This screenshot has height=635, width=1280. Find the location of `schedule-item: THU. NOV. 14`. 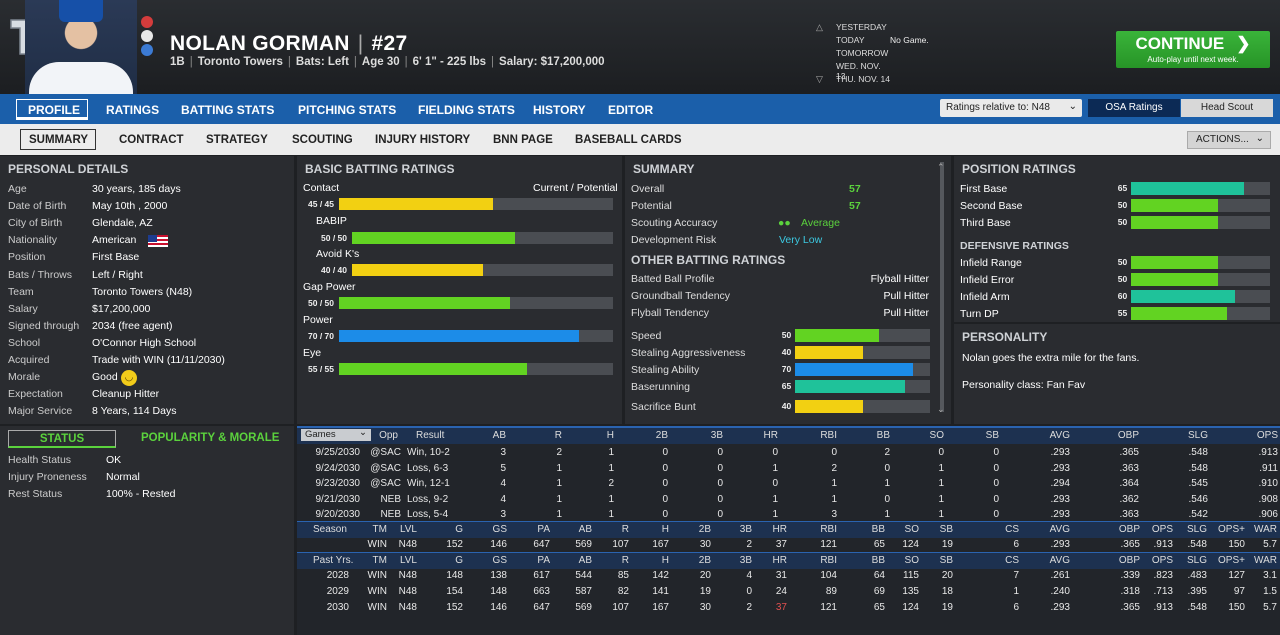

schedule-item: THU. NOV. 14 is located at coordinates (863, 79).